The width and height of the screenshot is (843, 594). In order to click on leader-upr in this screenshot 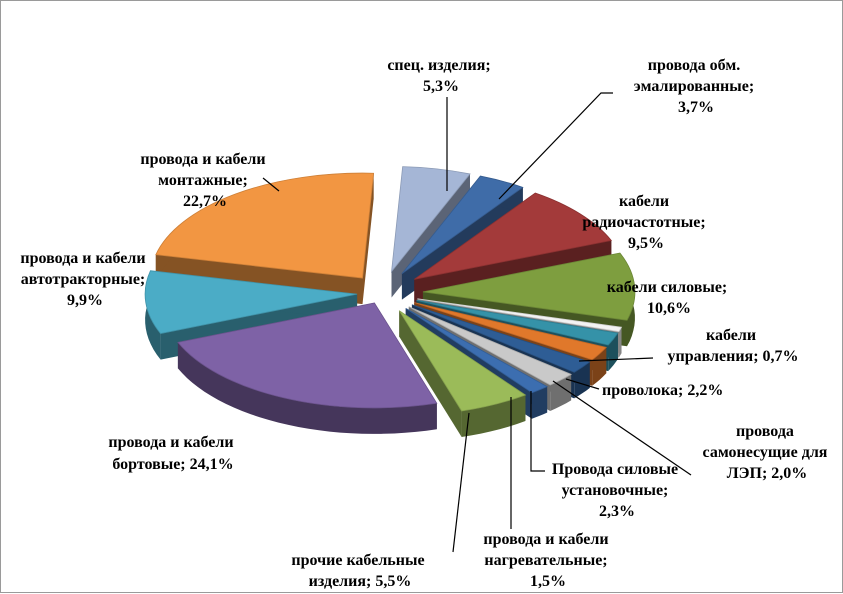, I will do `click(616, 359)`.